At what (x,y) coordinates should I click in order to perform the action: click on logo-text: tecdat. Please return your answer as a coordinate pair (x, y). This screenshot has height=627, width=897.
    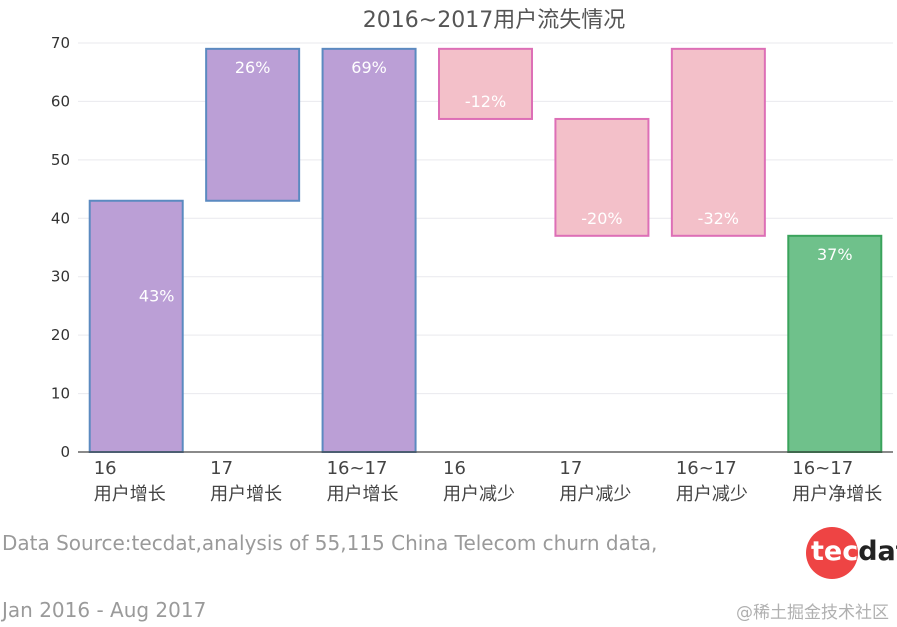
    Looking at the image, I should click on (854, 551).